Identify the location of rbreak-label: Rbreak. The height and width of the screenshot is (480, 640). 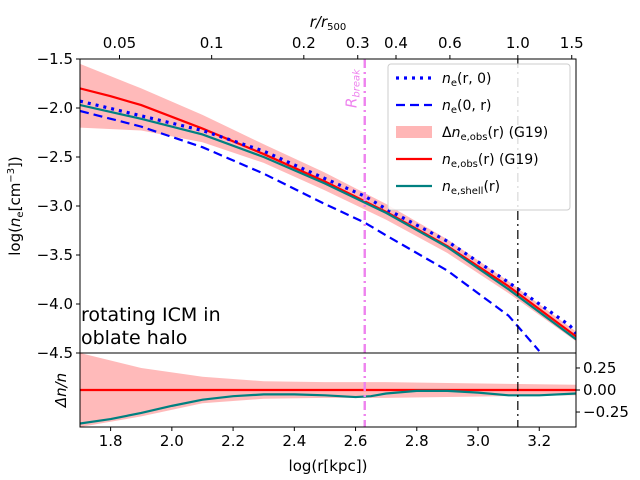
(353, 88).